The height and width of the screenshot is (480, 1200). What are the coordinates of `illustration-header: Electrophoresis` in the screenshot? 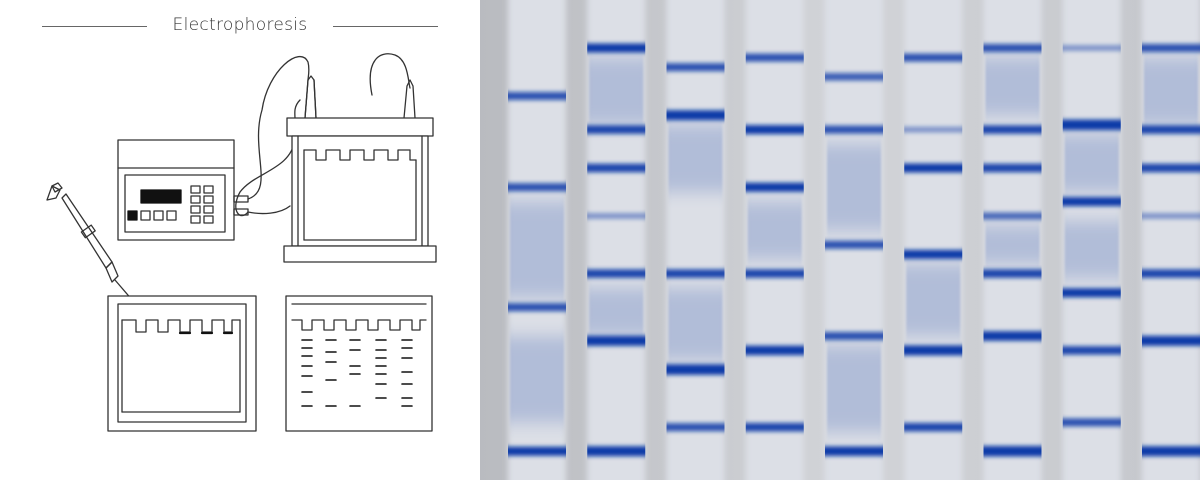 It's located at (240, 26).